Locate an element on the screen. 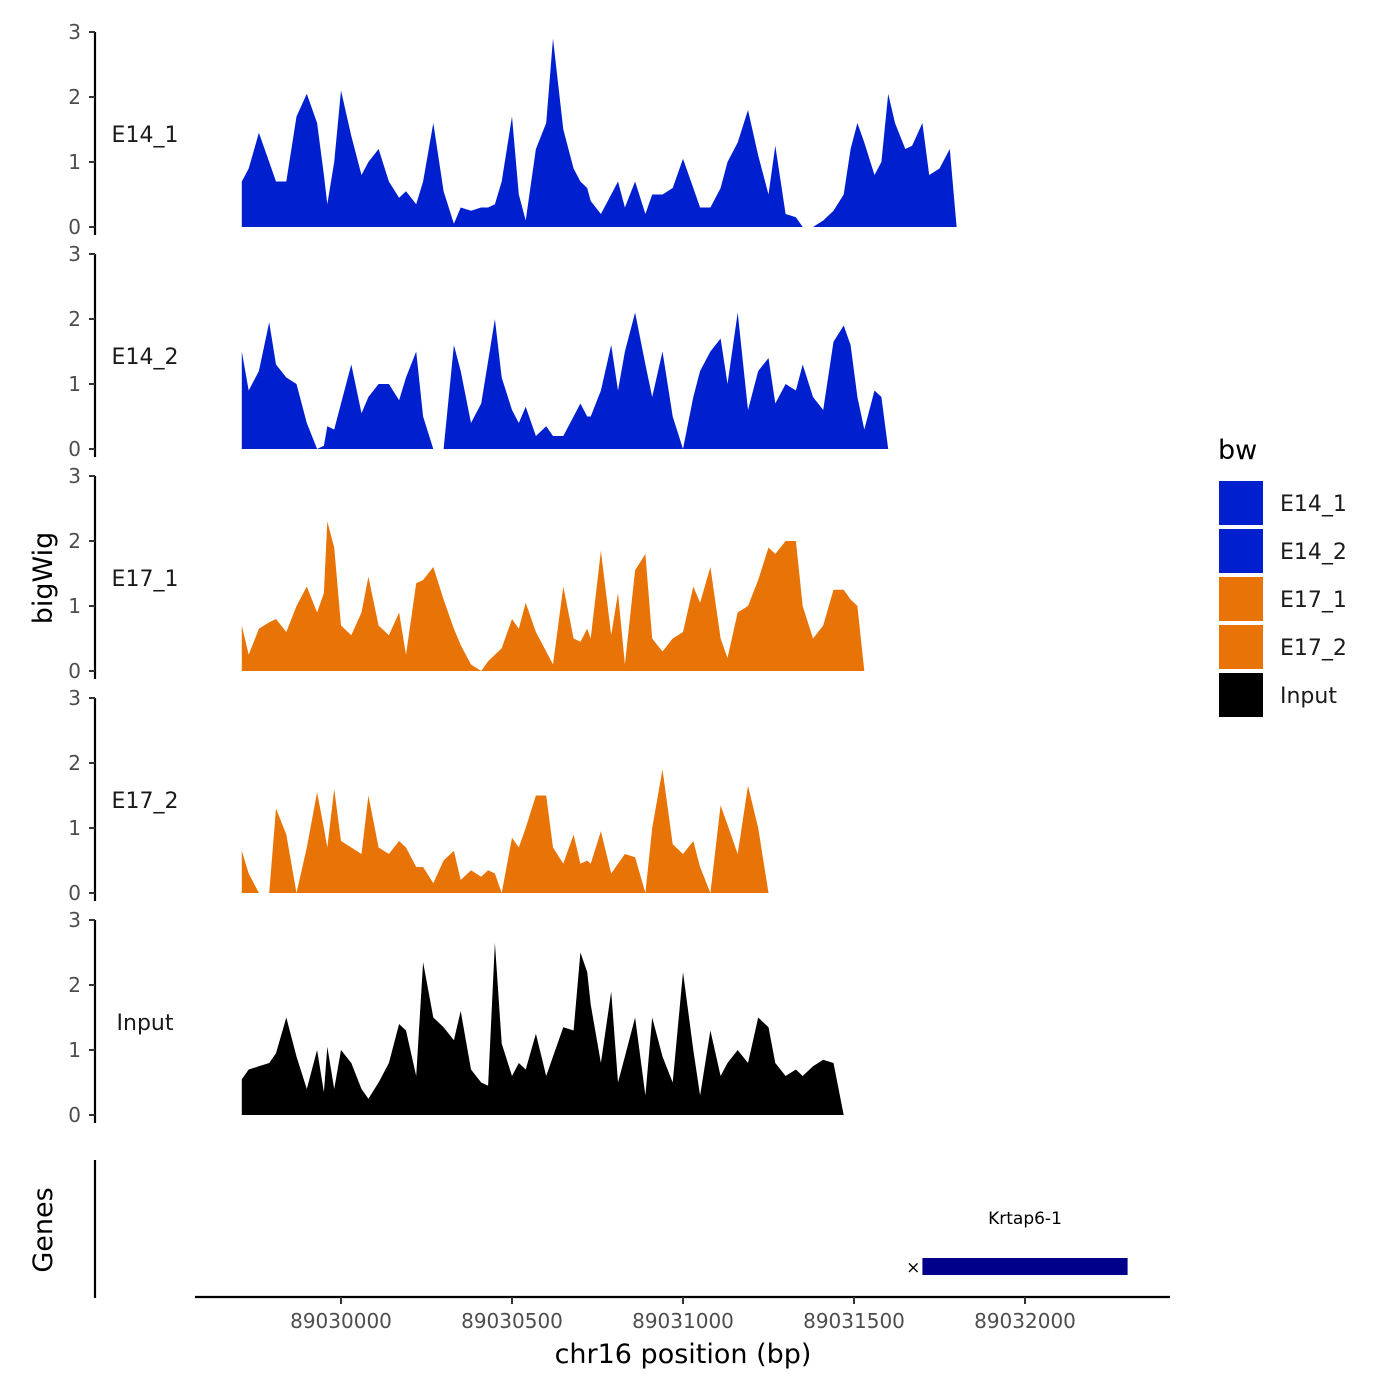 The image size is (1400, 1400). coverage-area-Input is located at coordinates (679, 1028).